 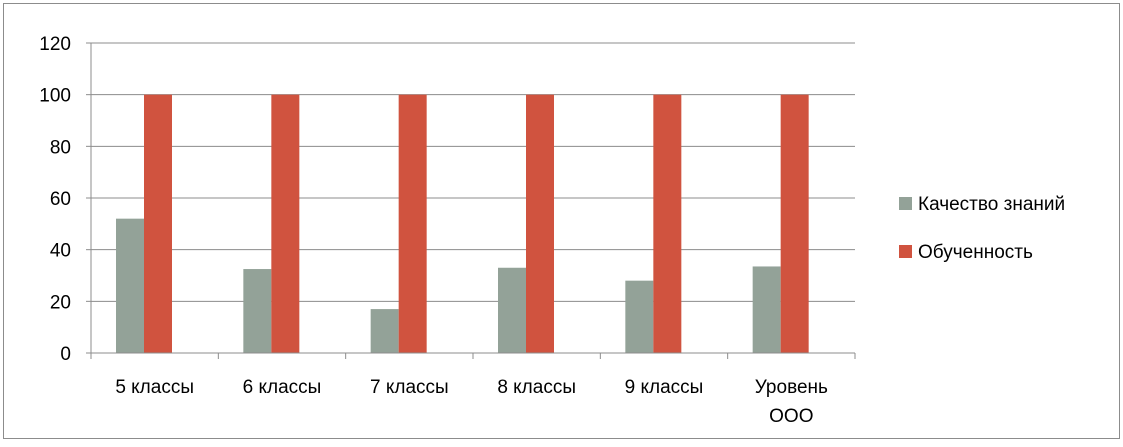 What do you see at coordinates (409, 387) in the screenshot?
I see `x-category-label: 7 классы` at bounding box center [409, 387].